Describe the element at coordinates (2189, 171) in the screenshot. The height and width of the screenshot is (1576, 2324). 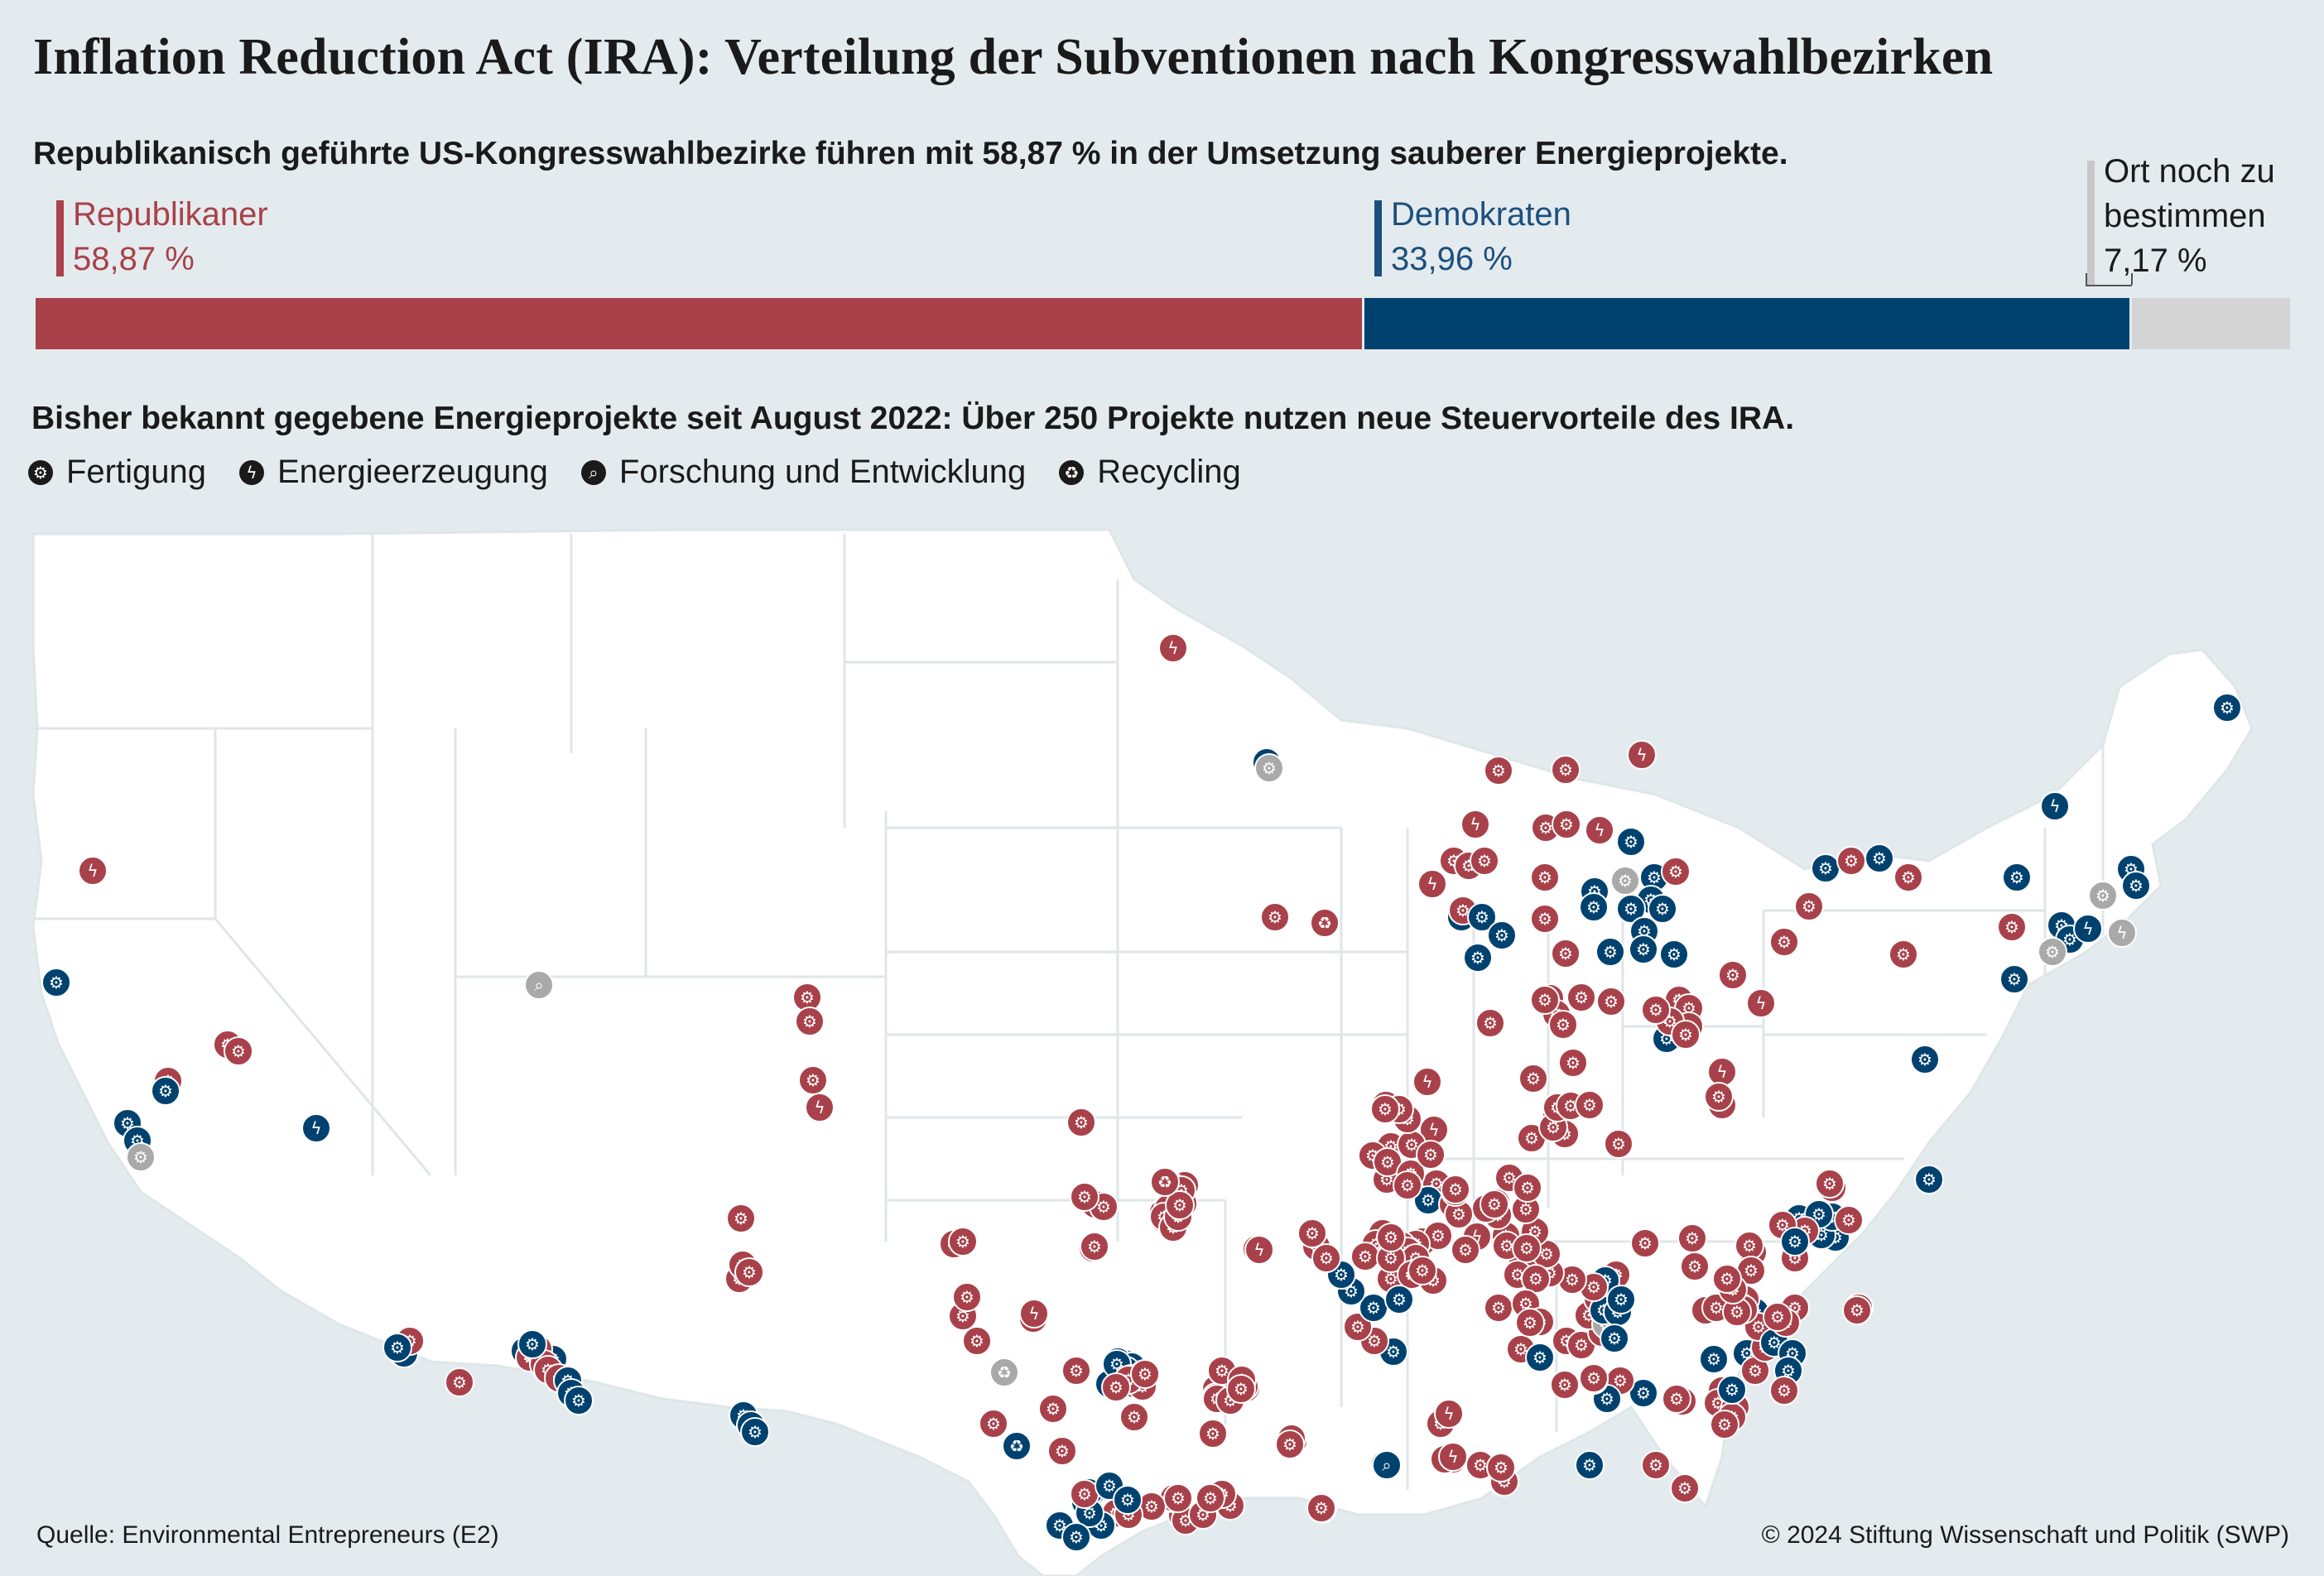
I see `tbd-name-line1: Ort noch zu` at that location.